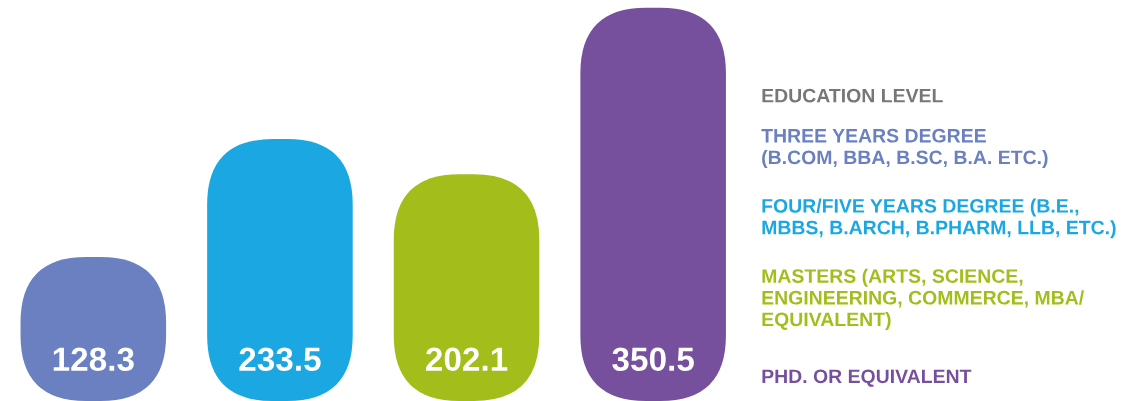 The image size is (1131, 401). I want to click on text: MASTERS (ARTS, SCIENCE, ENGINEERING, COMMERCE, MBA/ EQUIVALENT), so click(923, 299).